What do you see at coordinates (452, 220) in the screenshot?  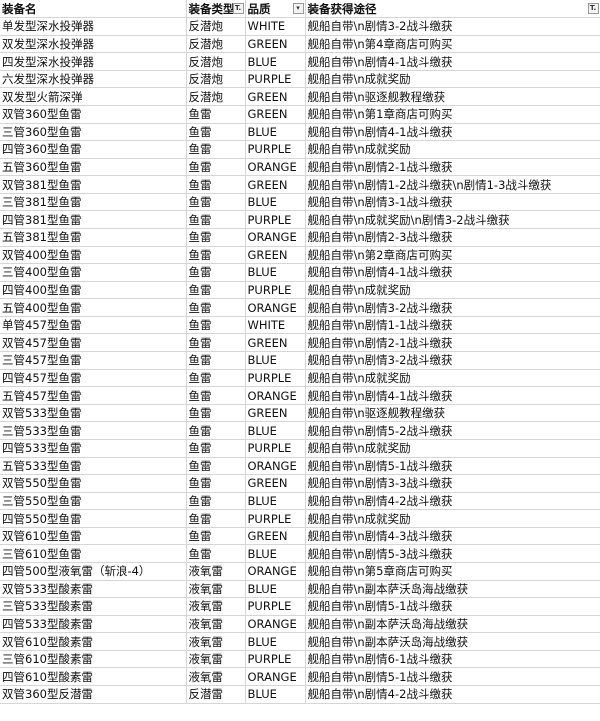 I see `cell-source: 舰船自带\n成就奖励\n剧情3-2战斗缴获` at bounding box center [452, 220].